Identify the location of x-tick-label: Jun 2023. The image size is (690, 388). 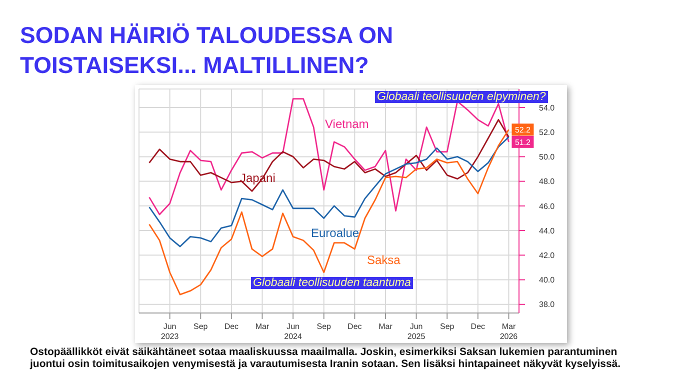
(170, 331).